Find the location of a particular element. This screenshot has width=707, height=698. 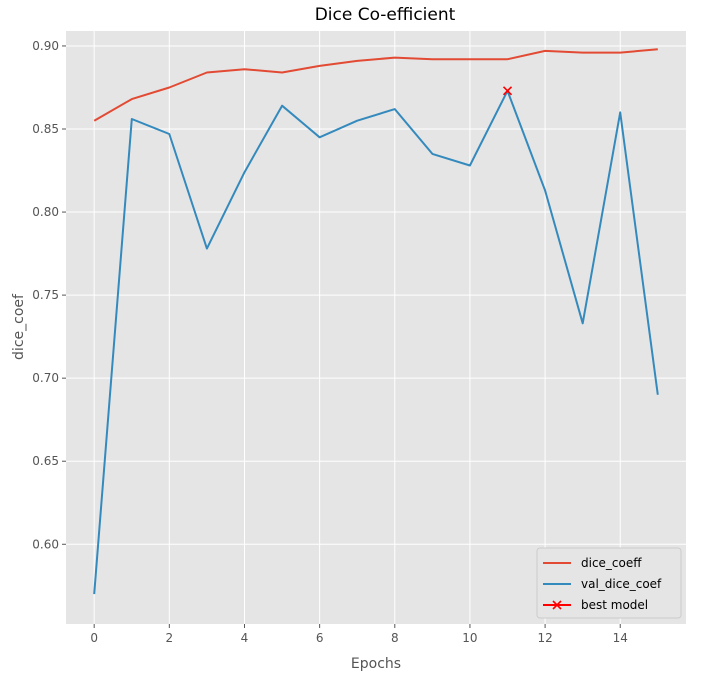

legend-box is located at coordinates (609, 583).